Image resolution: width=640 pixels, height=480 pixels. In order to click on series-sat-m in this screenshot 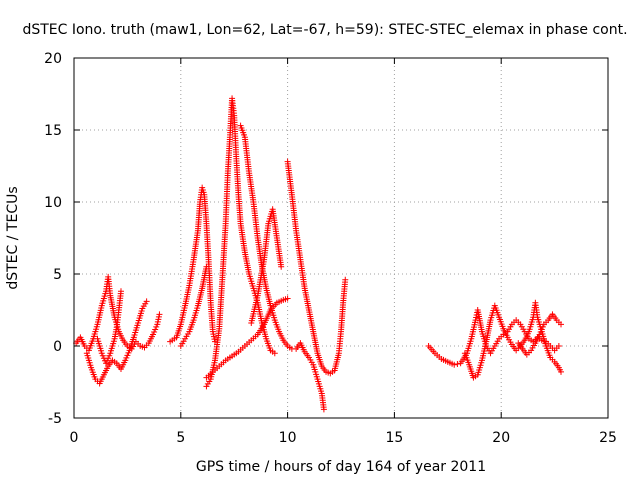, I will do `click(540, 334)`.